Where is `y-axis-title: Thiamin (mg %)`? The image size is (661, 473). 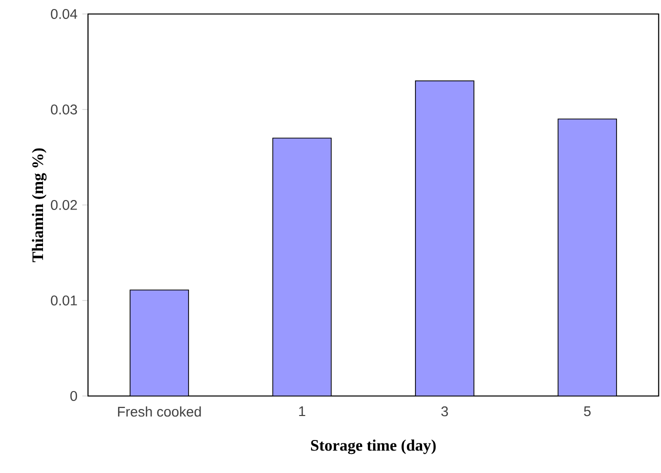 y-axis-title: Thiamin (mg %) is located at coordinates (39, 205).